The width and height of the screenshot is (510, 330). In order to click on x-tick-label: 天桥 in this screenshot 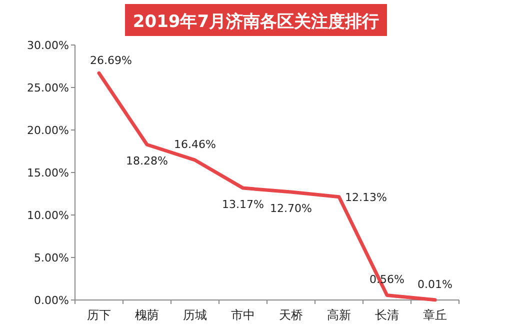, I will do `click(291, 315)`.